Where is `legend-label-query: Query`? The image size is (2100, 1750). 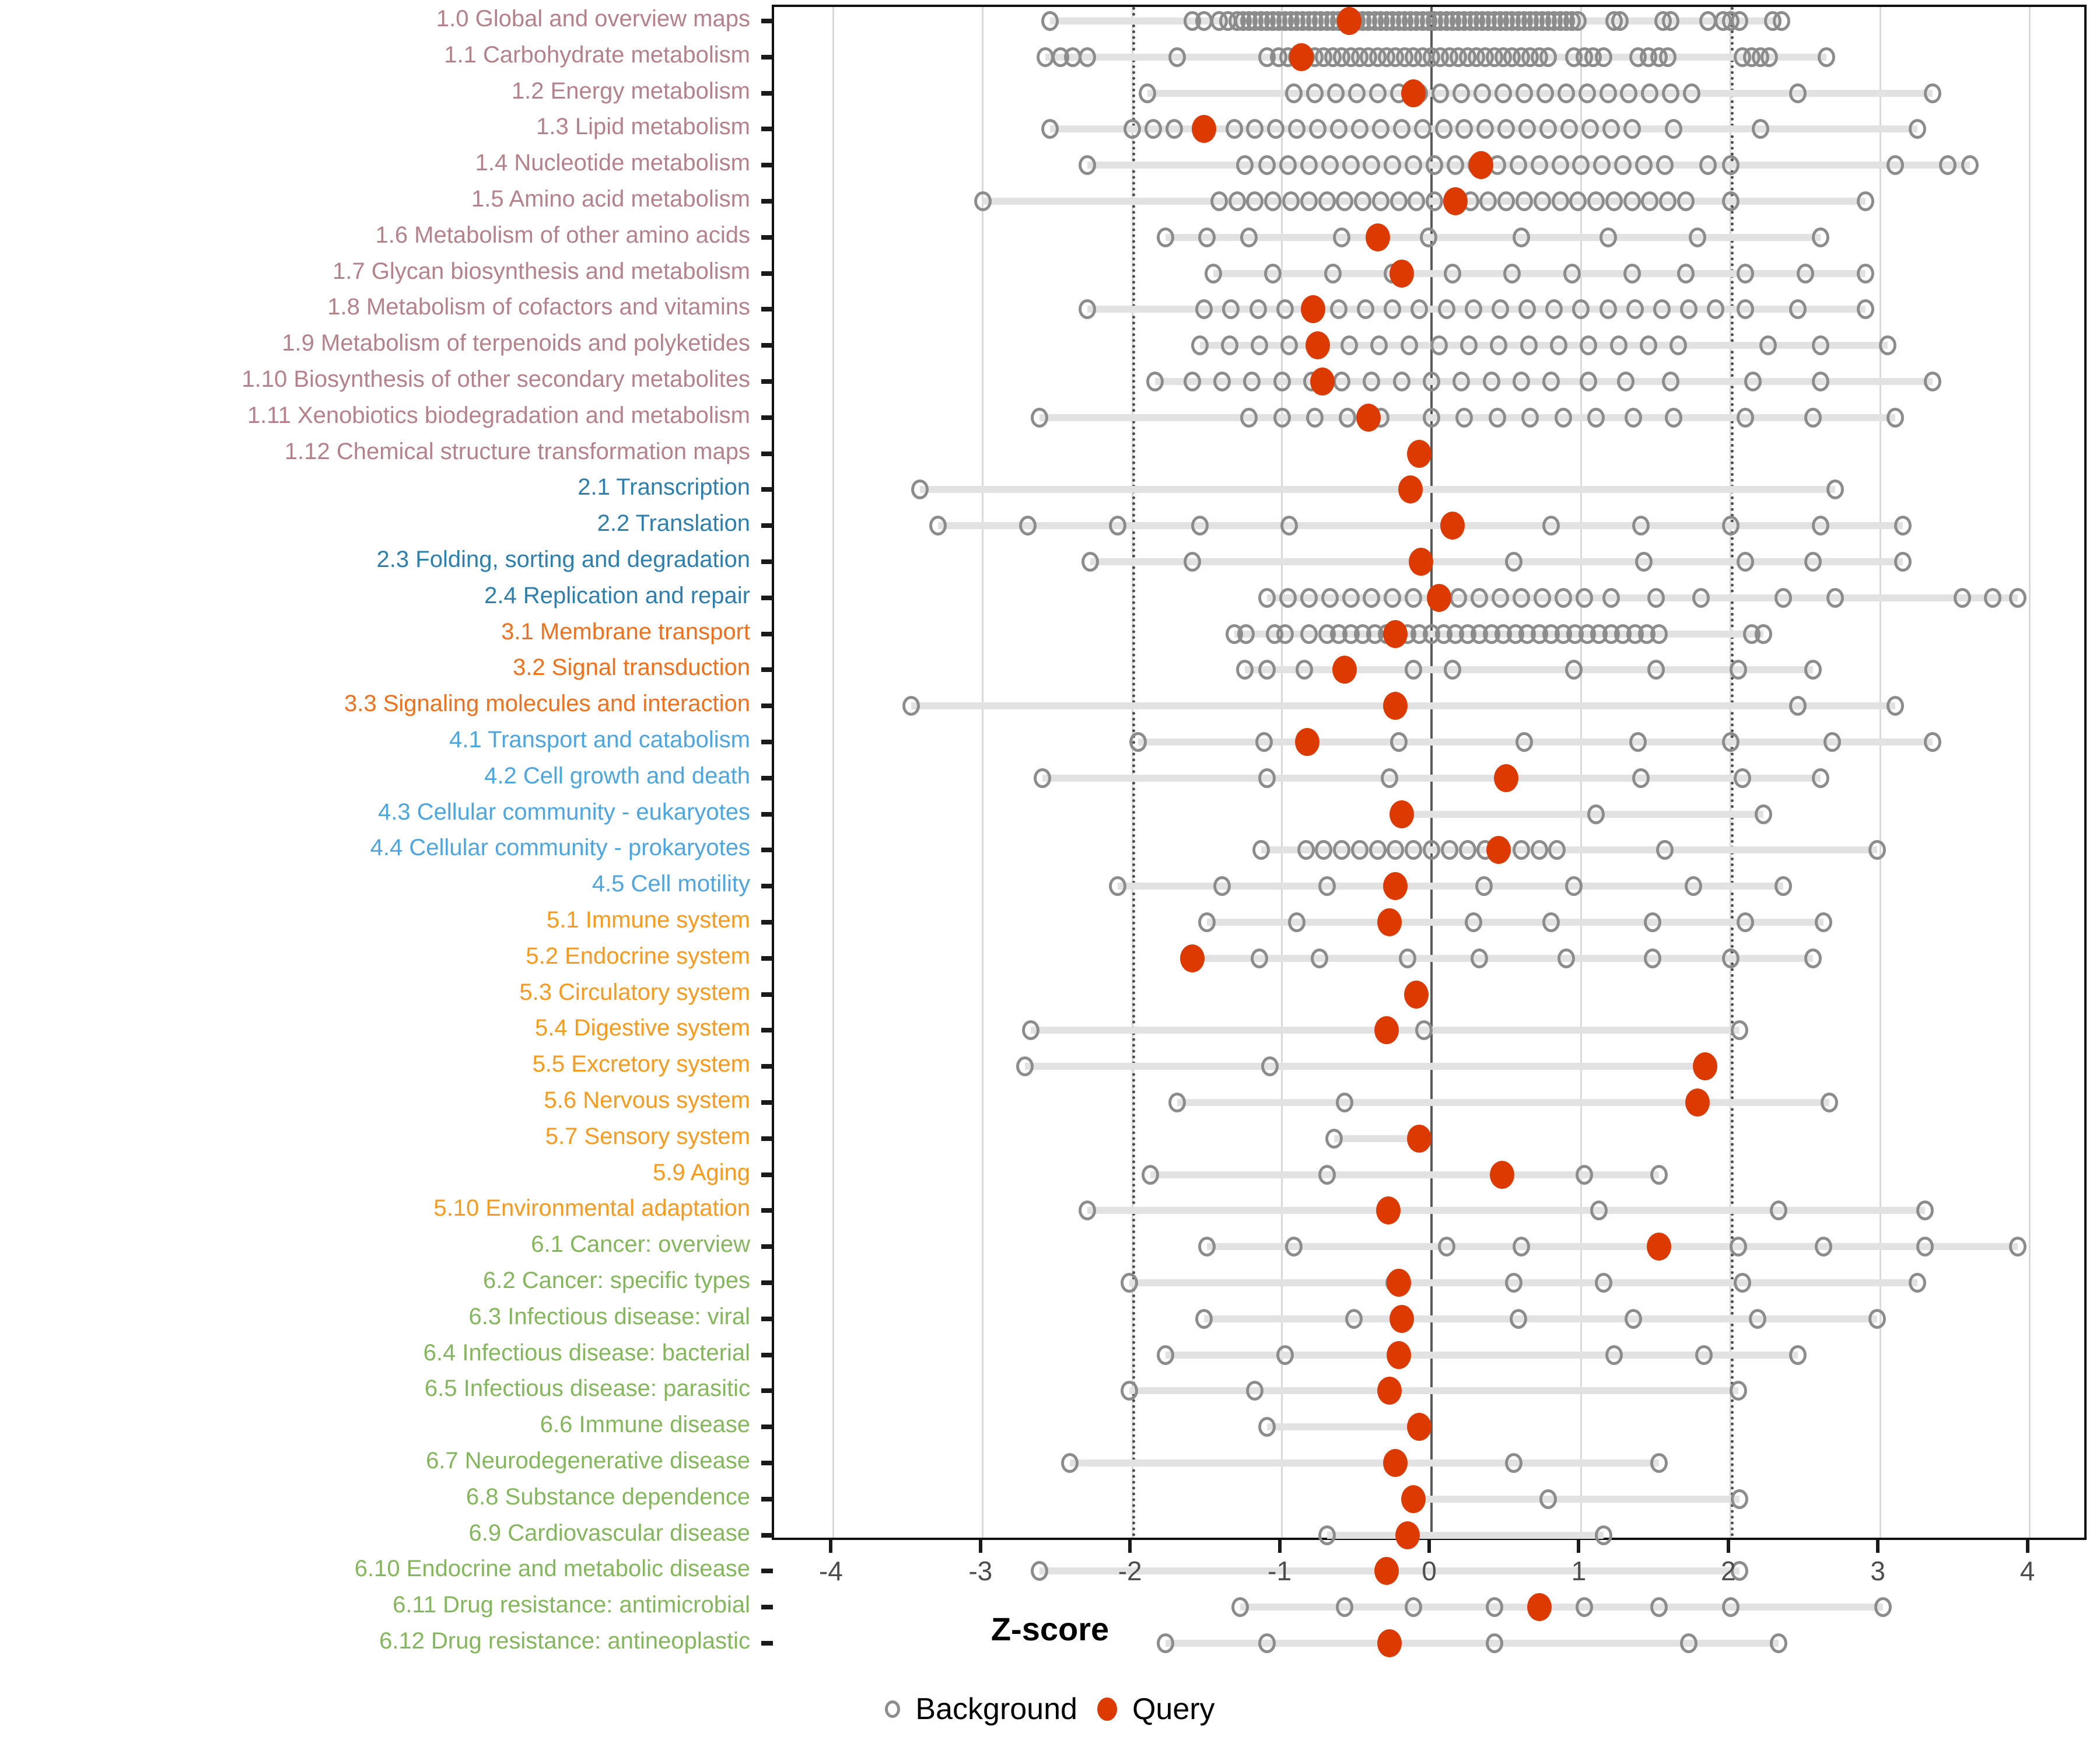 legend-label-query: Query is located at coordinates (1173, 1709).